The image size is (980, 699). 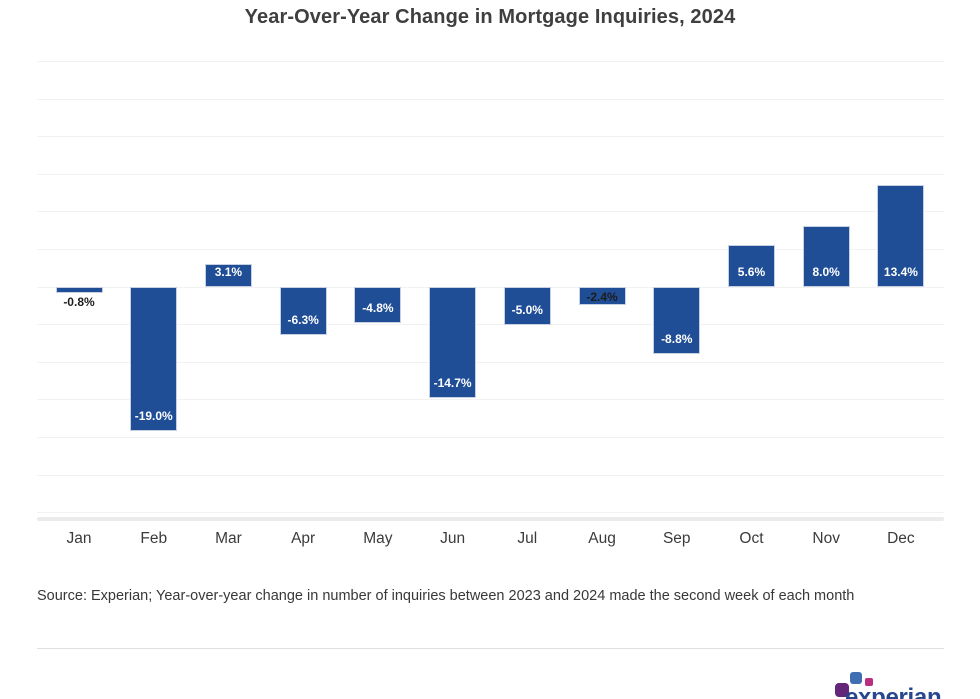 I want to click on bar-label-nov: 8.0%, so click(x=826, y=272).